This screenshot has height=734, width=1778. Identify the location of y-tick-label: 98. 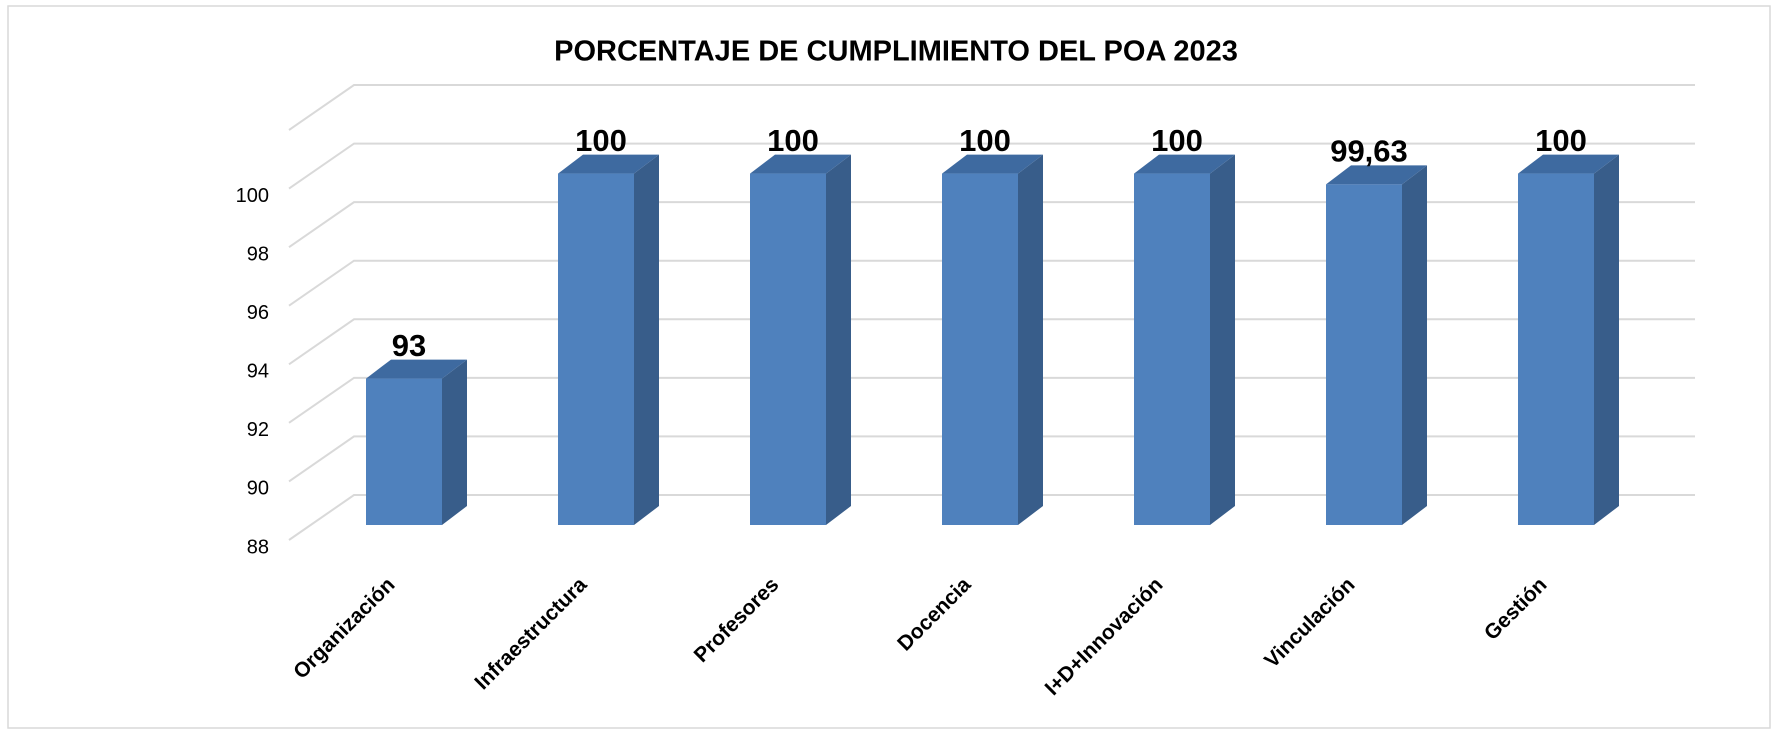
(258, 254).